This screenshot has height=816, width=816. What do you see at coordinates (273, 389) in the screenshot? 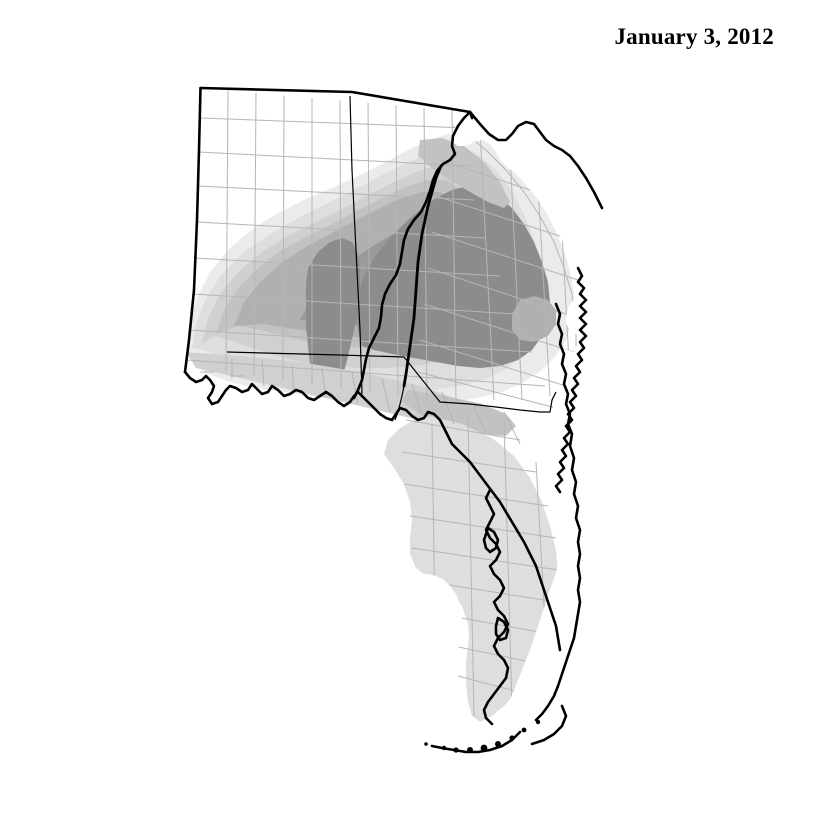
I see `gulf-coast-alabama` at bounding box center [273, 389].